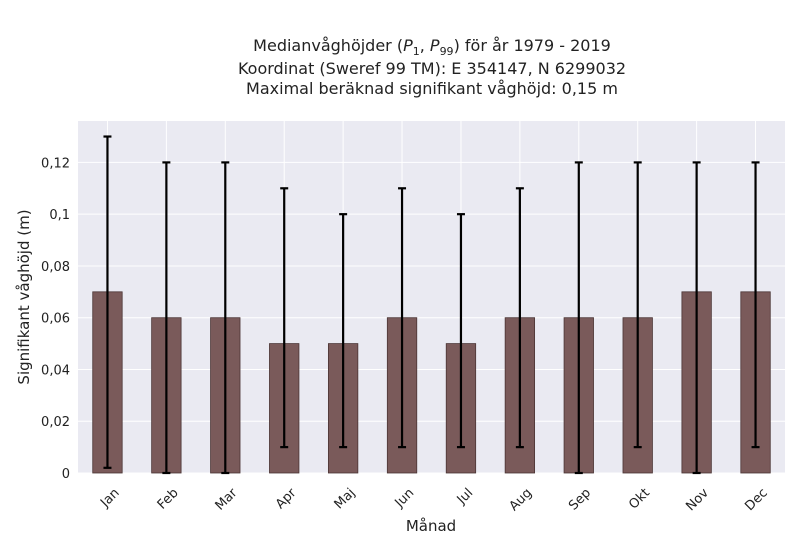  What do you see at coordinates (345, 499) in the screenshot?
I see `x-tick-label-maj: Maj` at bounding box center [345, 499].